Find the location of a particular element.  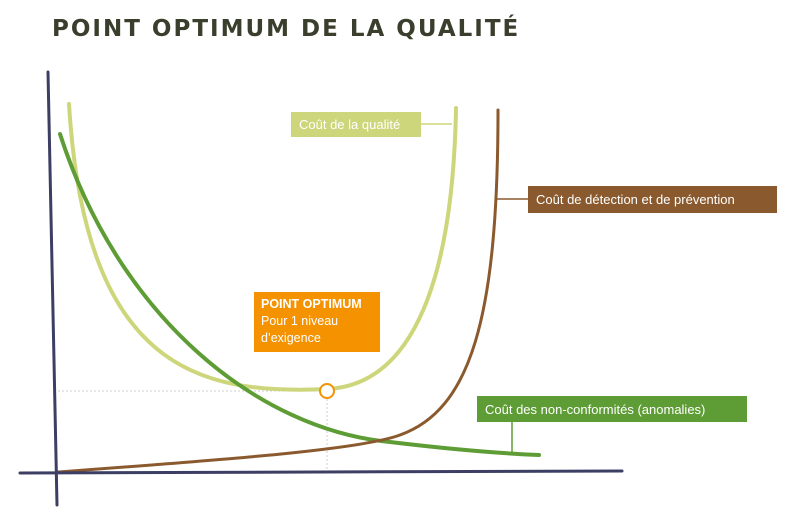

x-axis is located at coordinates (321, 472).